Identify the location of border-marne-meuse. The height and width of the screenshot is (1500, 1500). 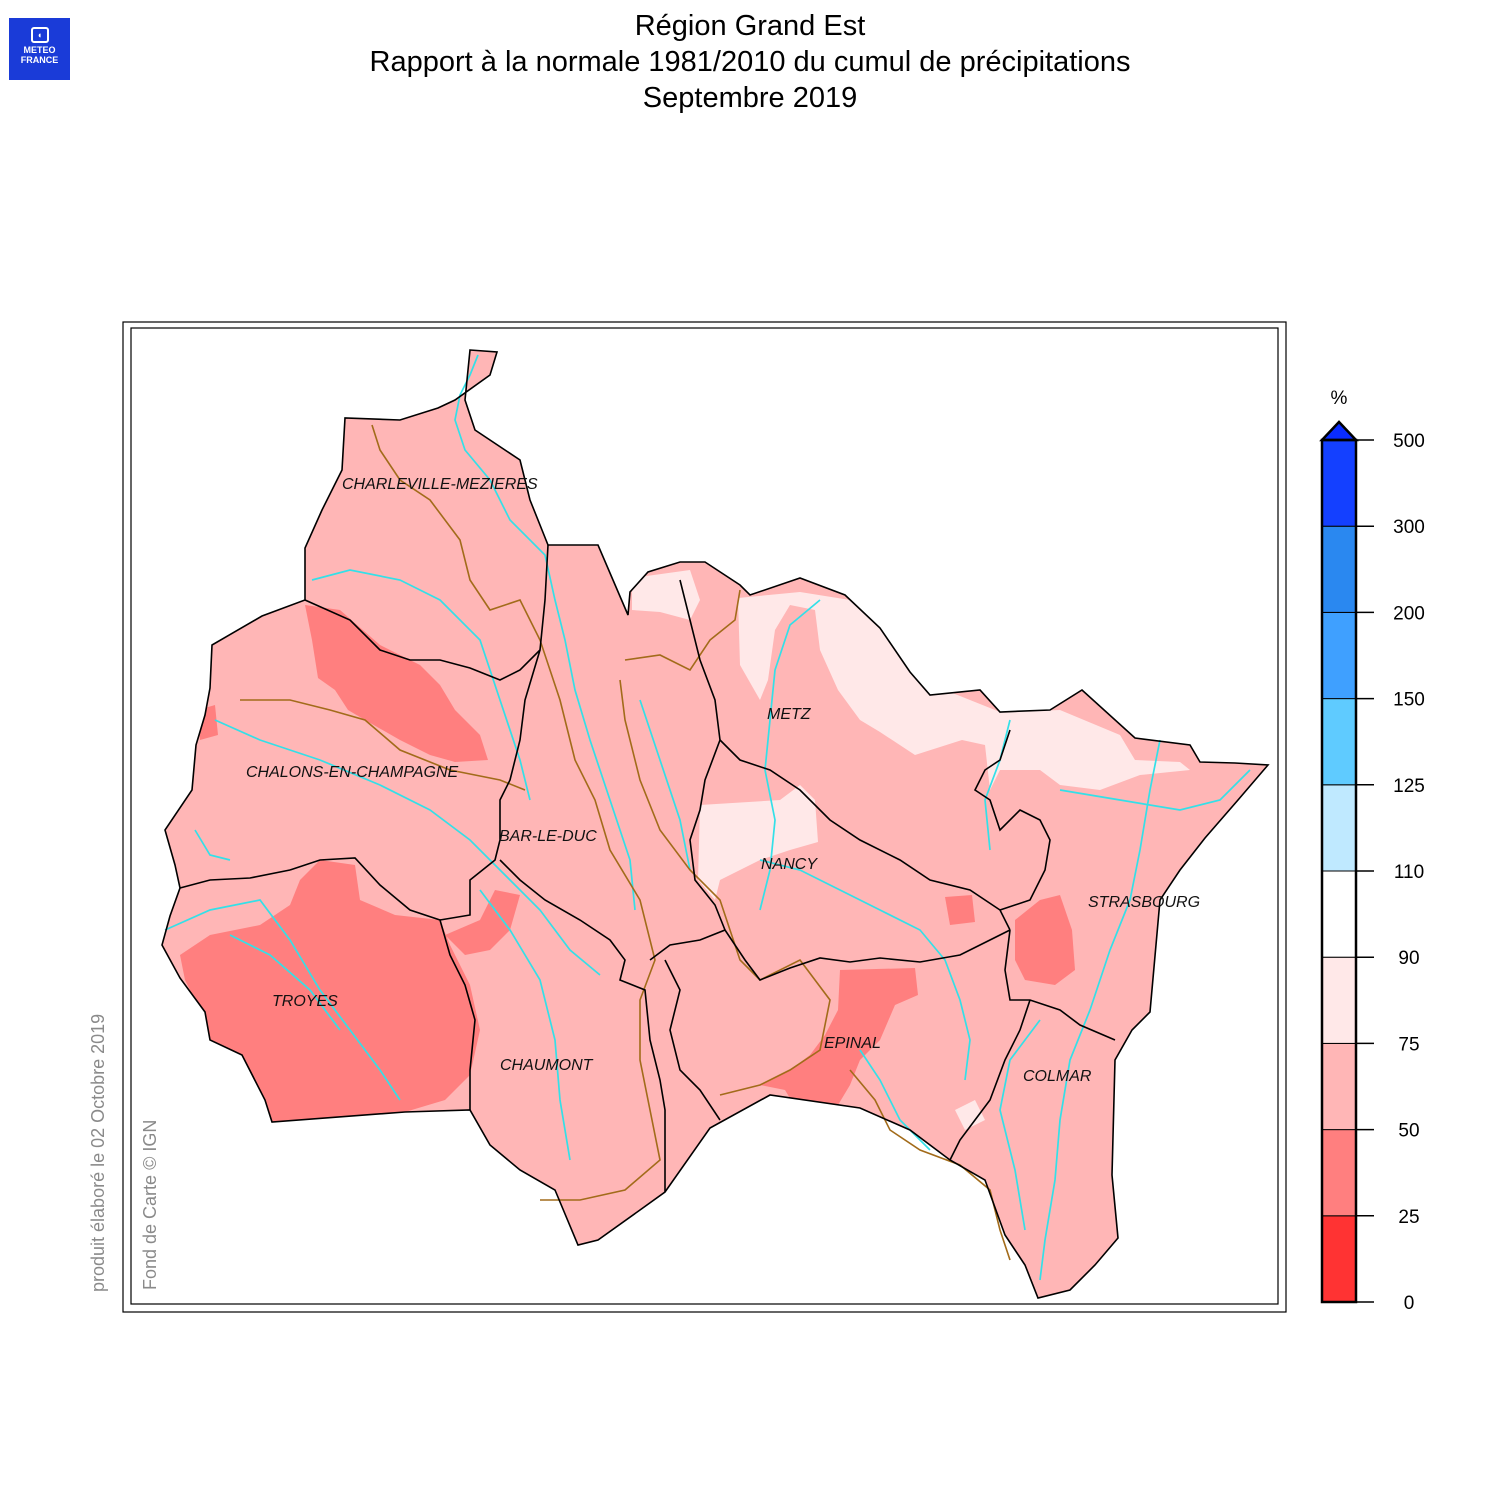
(490, 785).